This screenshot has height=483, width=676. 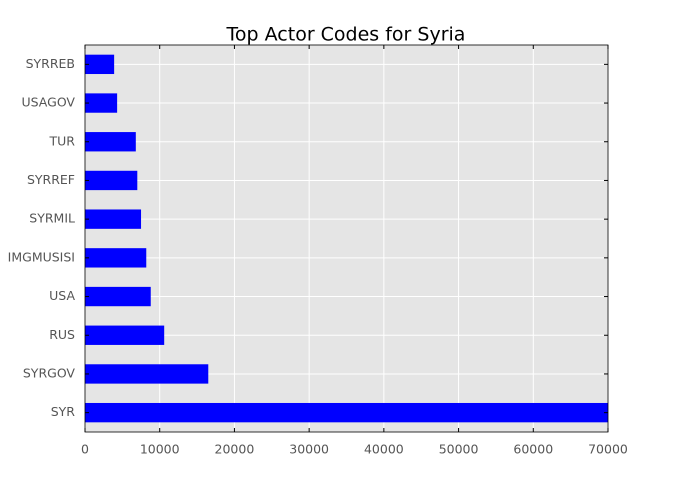 I want to click on y-tick-label: SYRGOV, so click(x=49, y=372).